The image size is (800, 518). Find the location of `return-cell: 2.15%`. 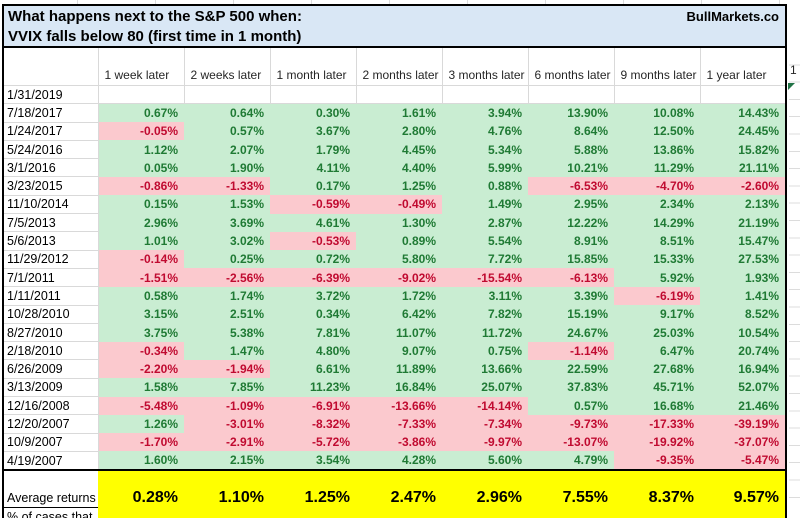

return-cell: 2.15% is located at coordinates (227, 461).